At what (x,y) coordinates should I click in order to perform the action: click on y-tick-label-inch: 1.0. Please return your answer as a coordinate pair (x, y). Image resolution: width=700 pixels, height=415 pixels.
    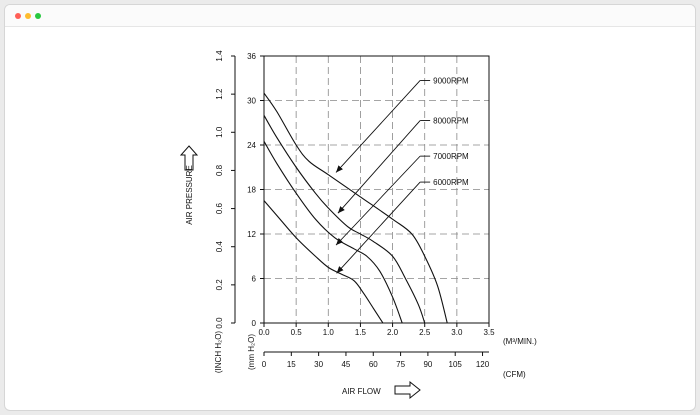
    Looking at the image, I should click on (219, 132).